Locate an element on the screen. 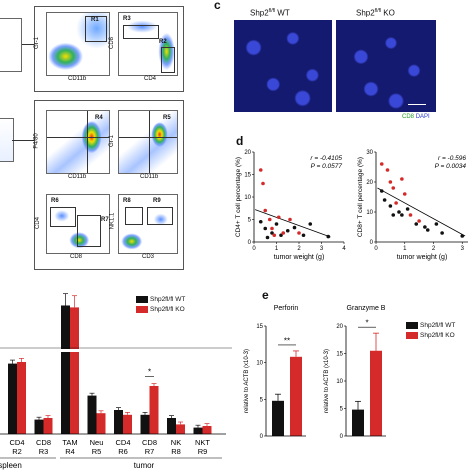  panel-c-title-ko: Shp2fl/fl KO is located at coordinates (375, 13).